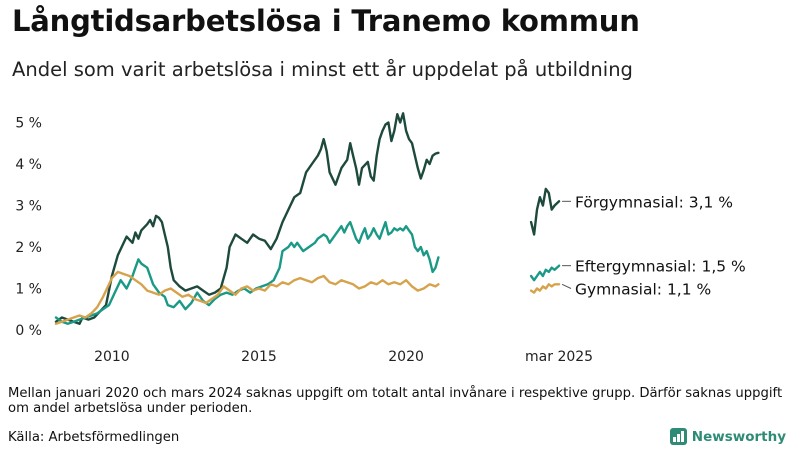 This screenshot has height=450, width=800. I want to click on y-axis: 0 % 1 % 2 % 3 % 4 % 5 %, so click(28, 227).